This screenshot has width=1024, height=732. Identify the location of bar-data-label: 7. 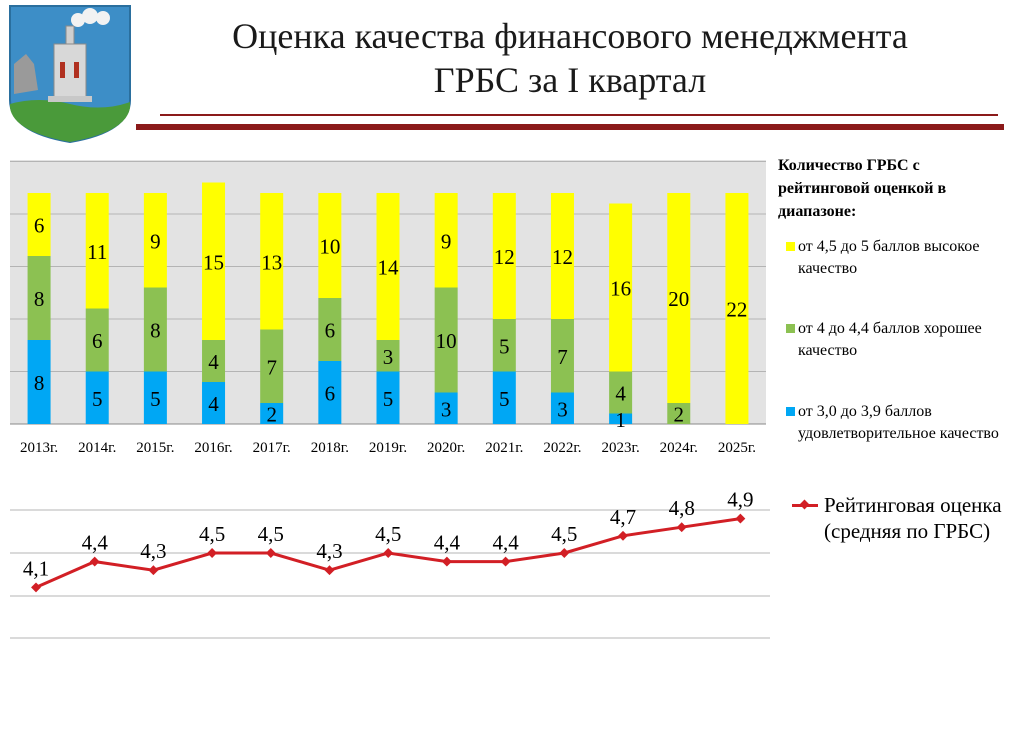
(562, 357).